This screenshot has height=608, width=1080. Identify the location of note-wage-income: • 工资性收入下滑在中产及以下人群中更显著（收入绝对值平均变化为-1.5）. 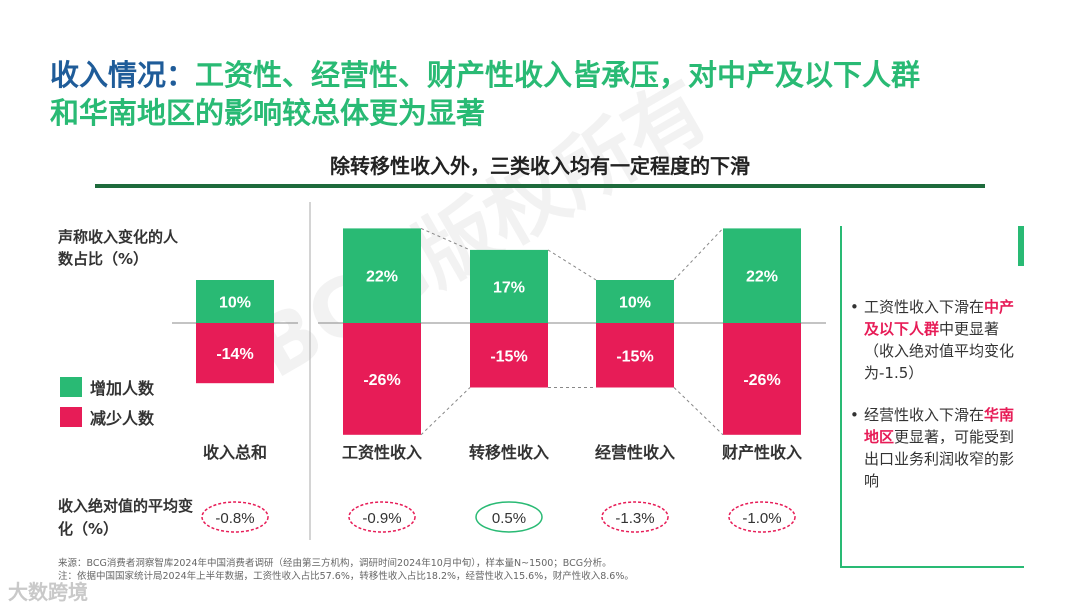
(935, 340).